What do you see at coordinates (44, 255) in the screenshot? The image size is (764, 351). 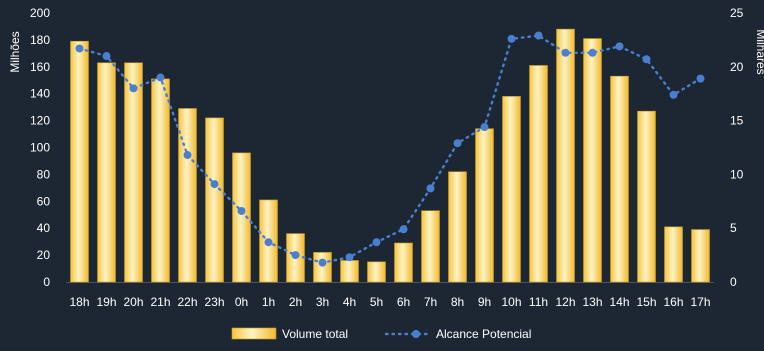 I see `y-left-tick-label: 20` at bounding box center [44, 255].